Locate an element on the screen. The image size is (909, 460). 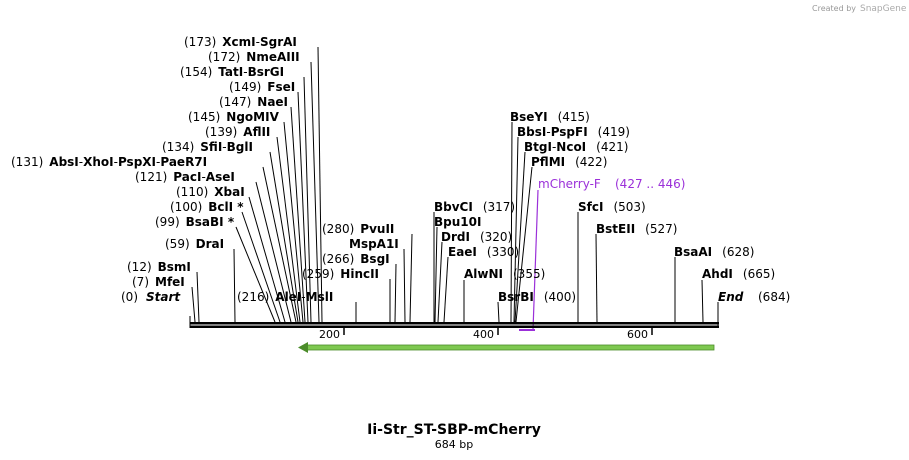
site-label: BstEII (527) is located at coordinates (636, 229).